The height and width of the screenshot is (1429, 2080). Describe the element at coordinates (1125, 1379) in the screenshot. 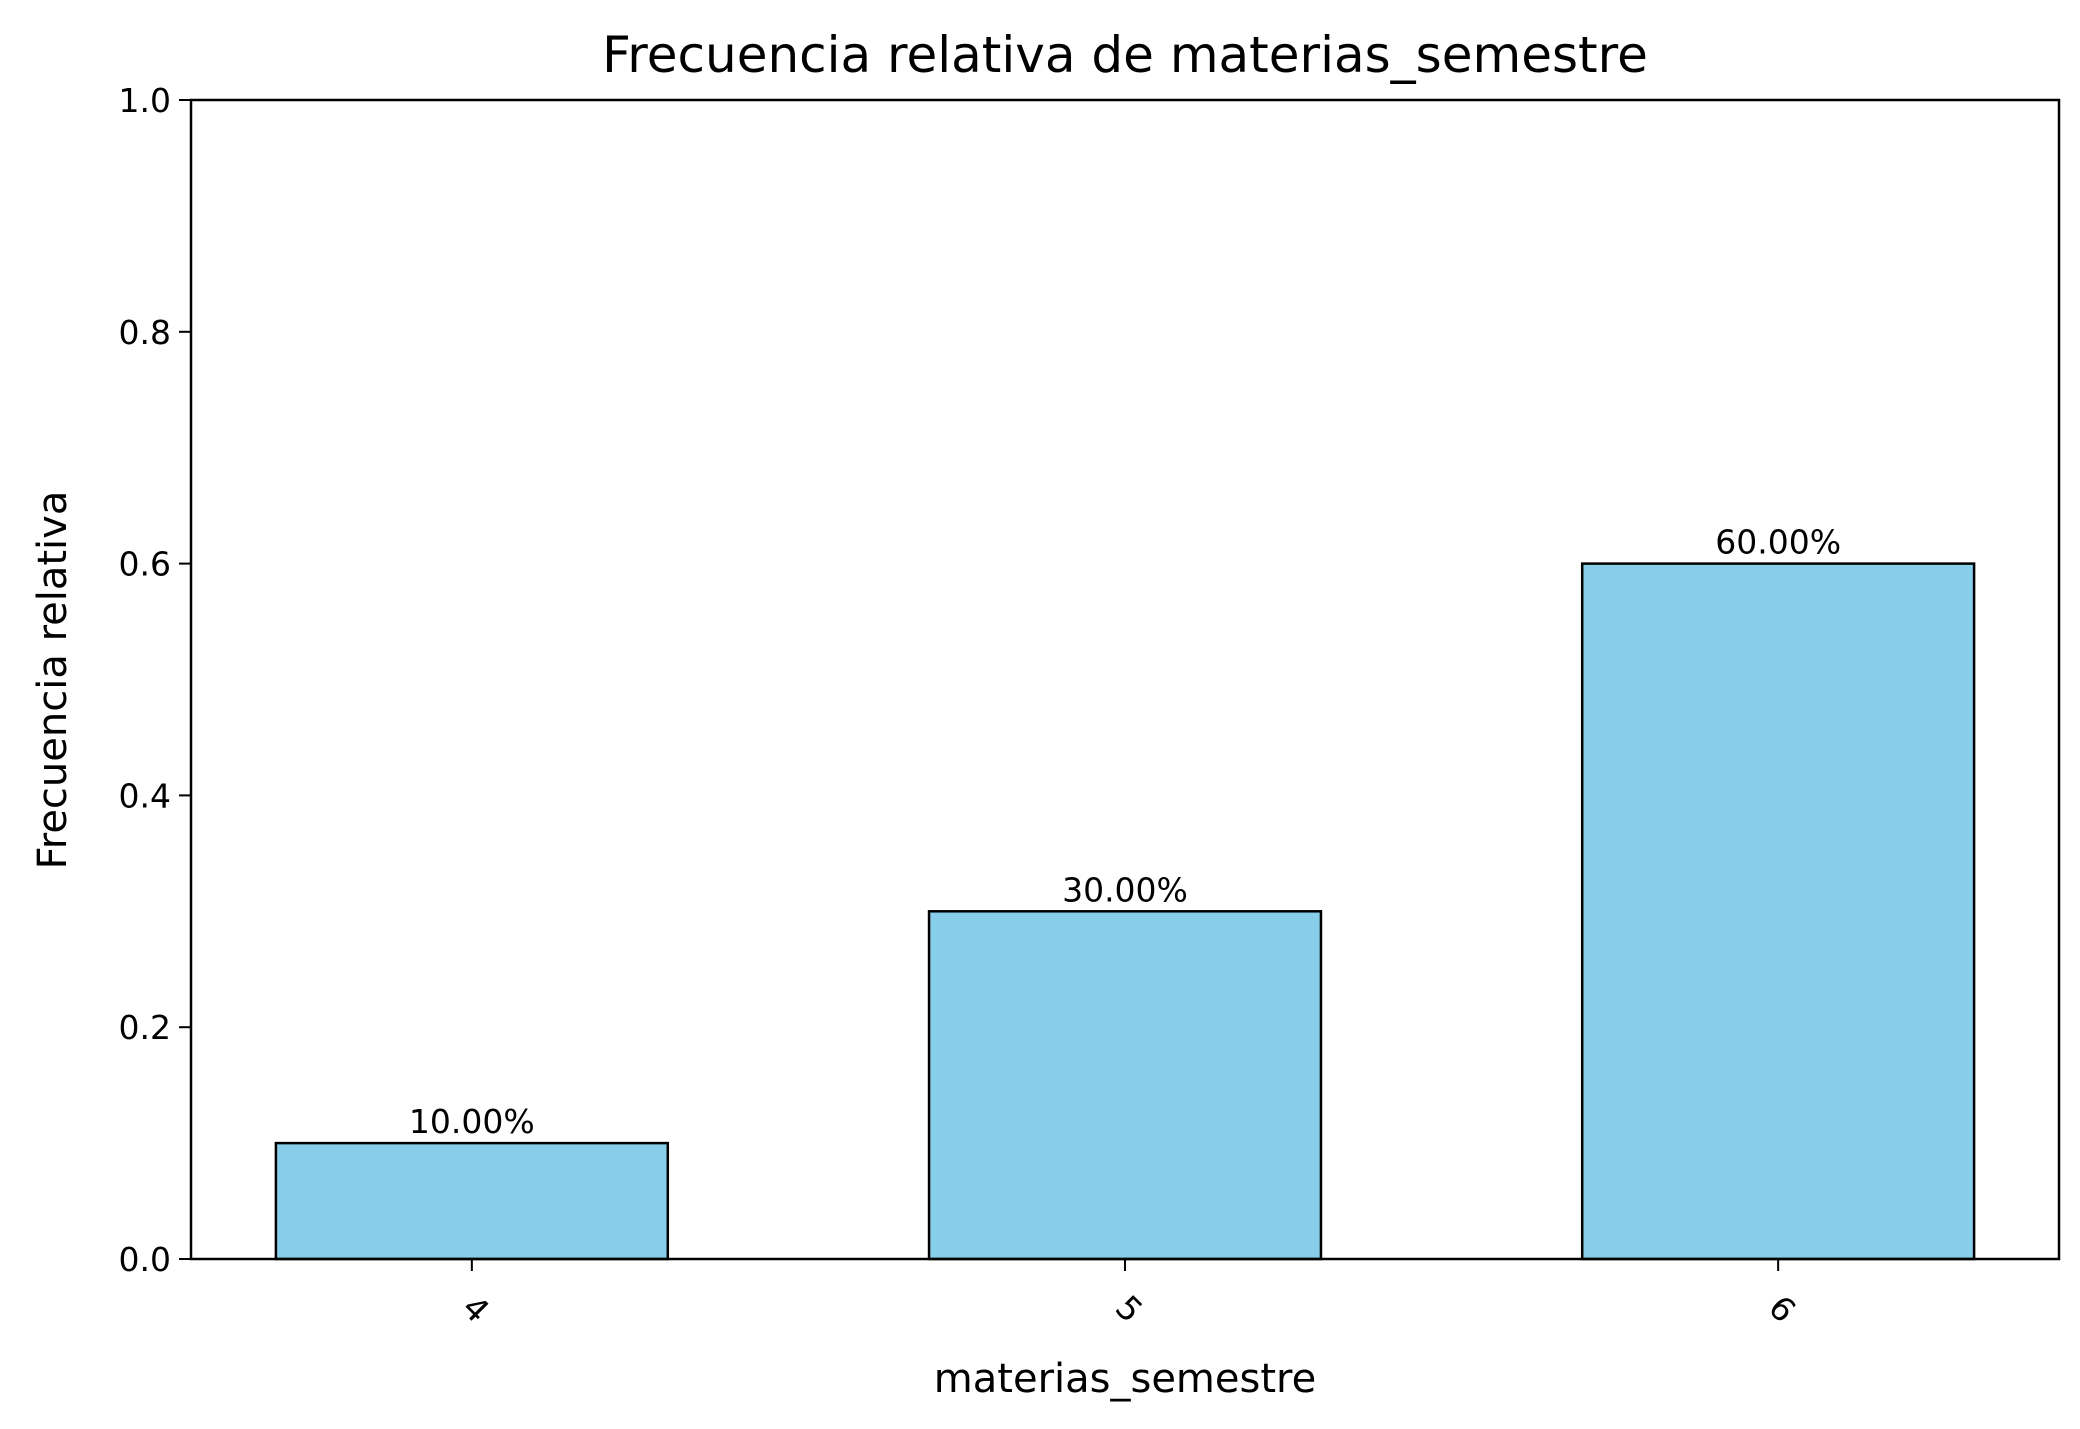

I see `x-axis-label: materias_semestre` at that location.